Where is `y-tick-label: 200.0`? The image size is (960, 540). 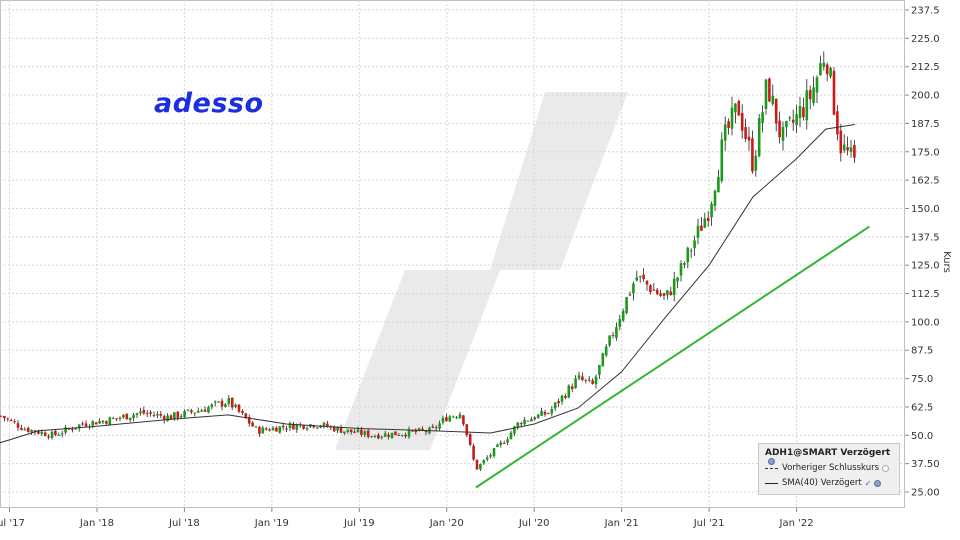
y-tick-label: 200.0 is located at coordinates (925, 96).